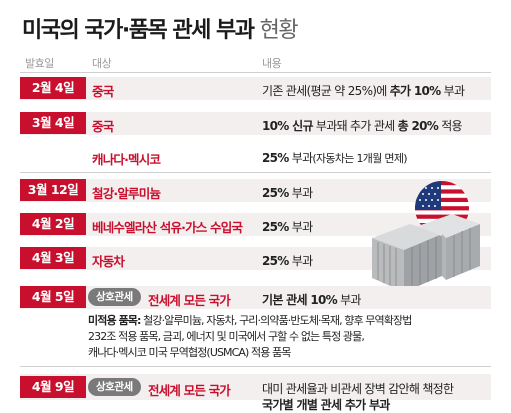 This screenshot has height=413, width=511. What do you see at coordinates (53, 297) in the screenshot?
I see `row-date: 4월 5일` at bounding box center [53, 297].